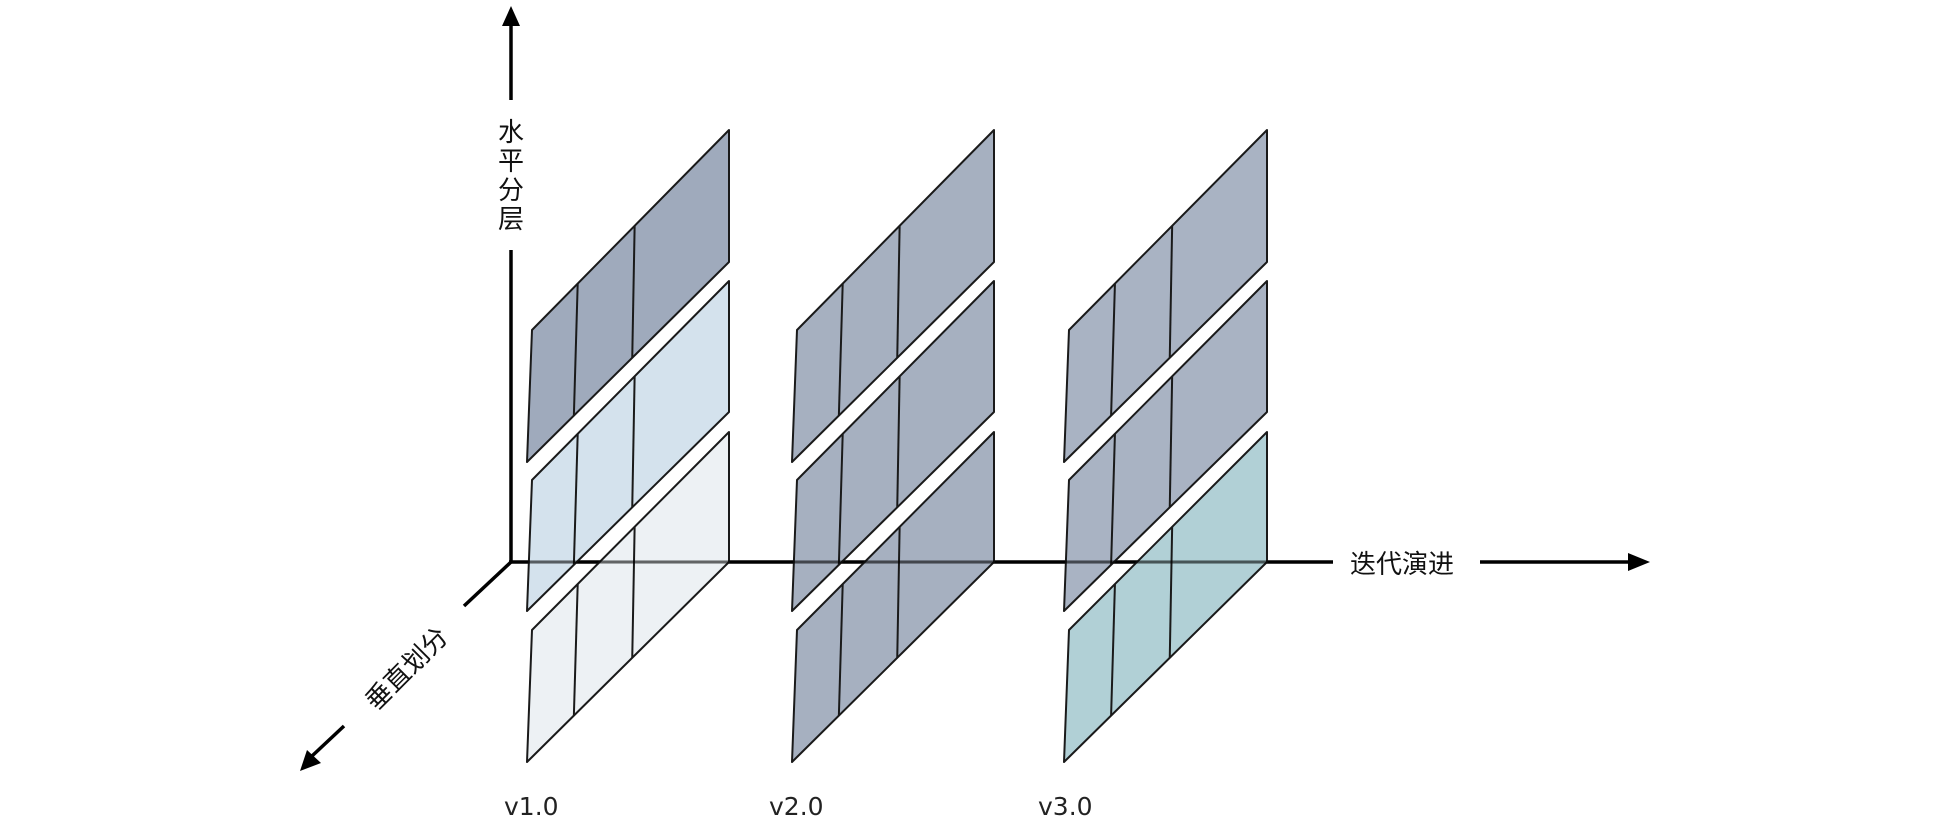 This screenshot has width=1940, height=826. I want to click on vertical-axis-label-char-3: 分, so click(511, 191).